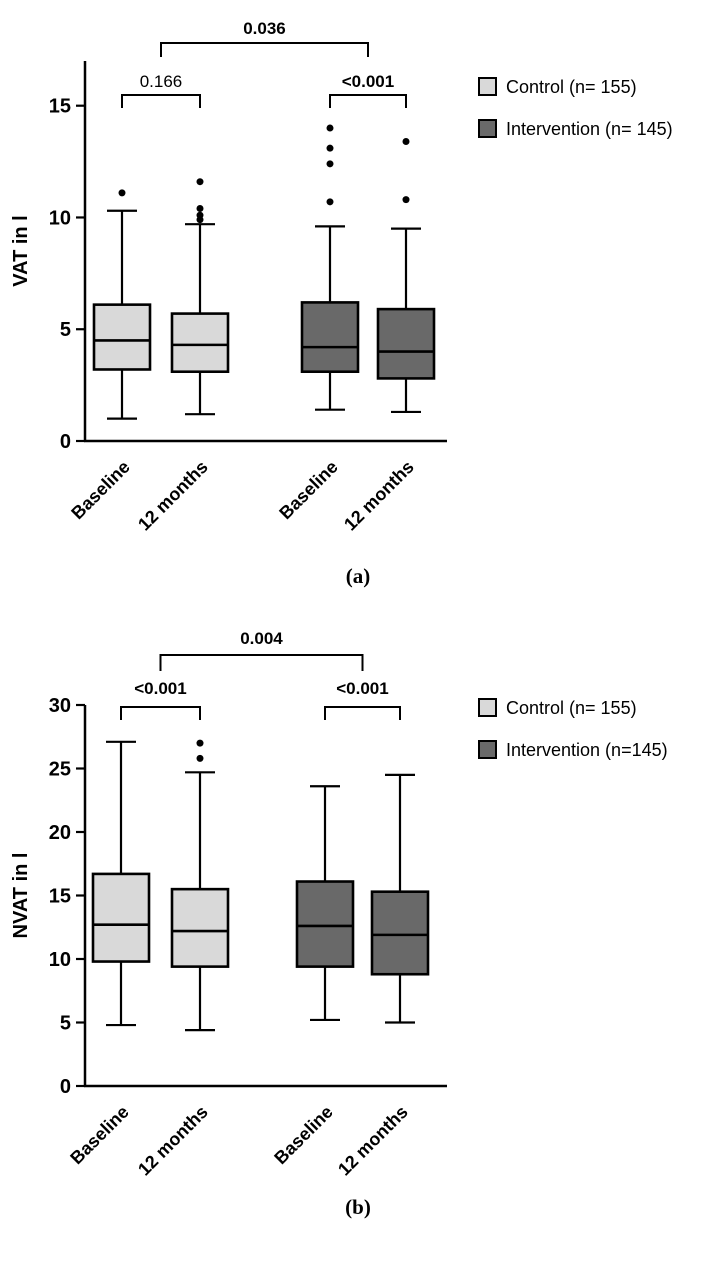 Image resolution: width=716 pixels, height=1268 pixels. What do you see at coordinates (60, 833) in the screenshot?
I see `y-tick-label: 20` at bounding box center [60, 833].